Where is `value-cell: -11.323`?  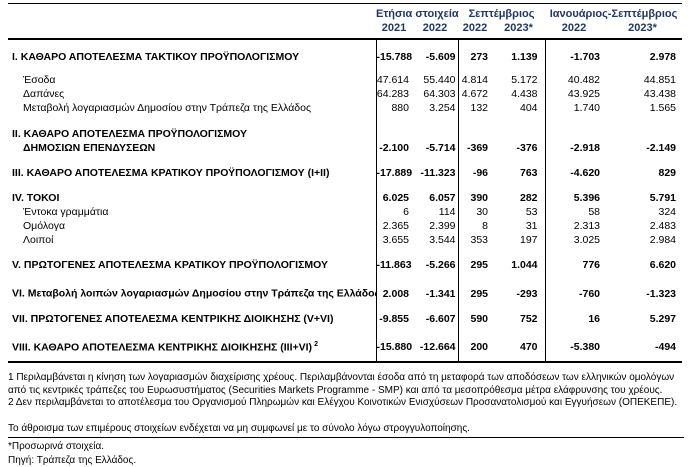 value-cell: -11.323 is located at coordinates (438, 173).